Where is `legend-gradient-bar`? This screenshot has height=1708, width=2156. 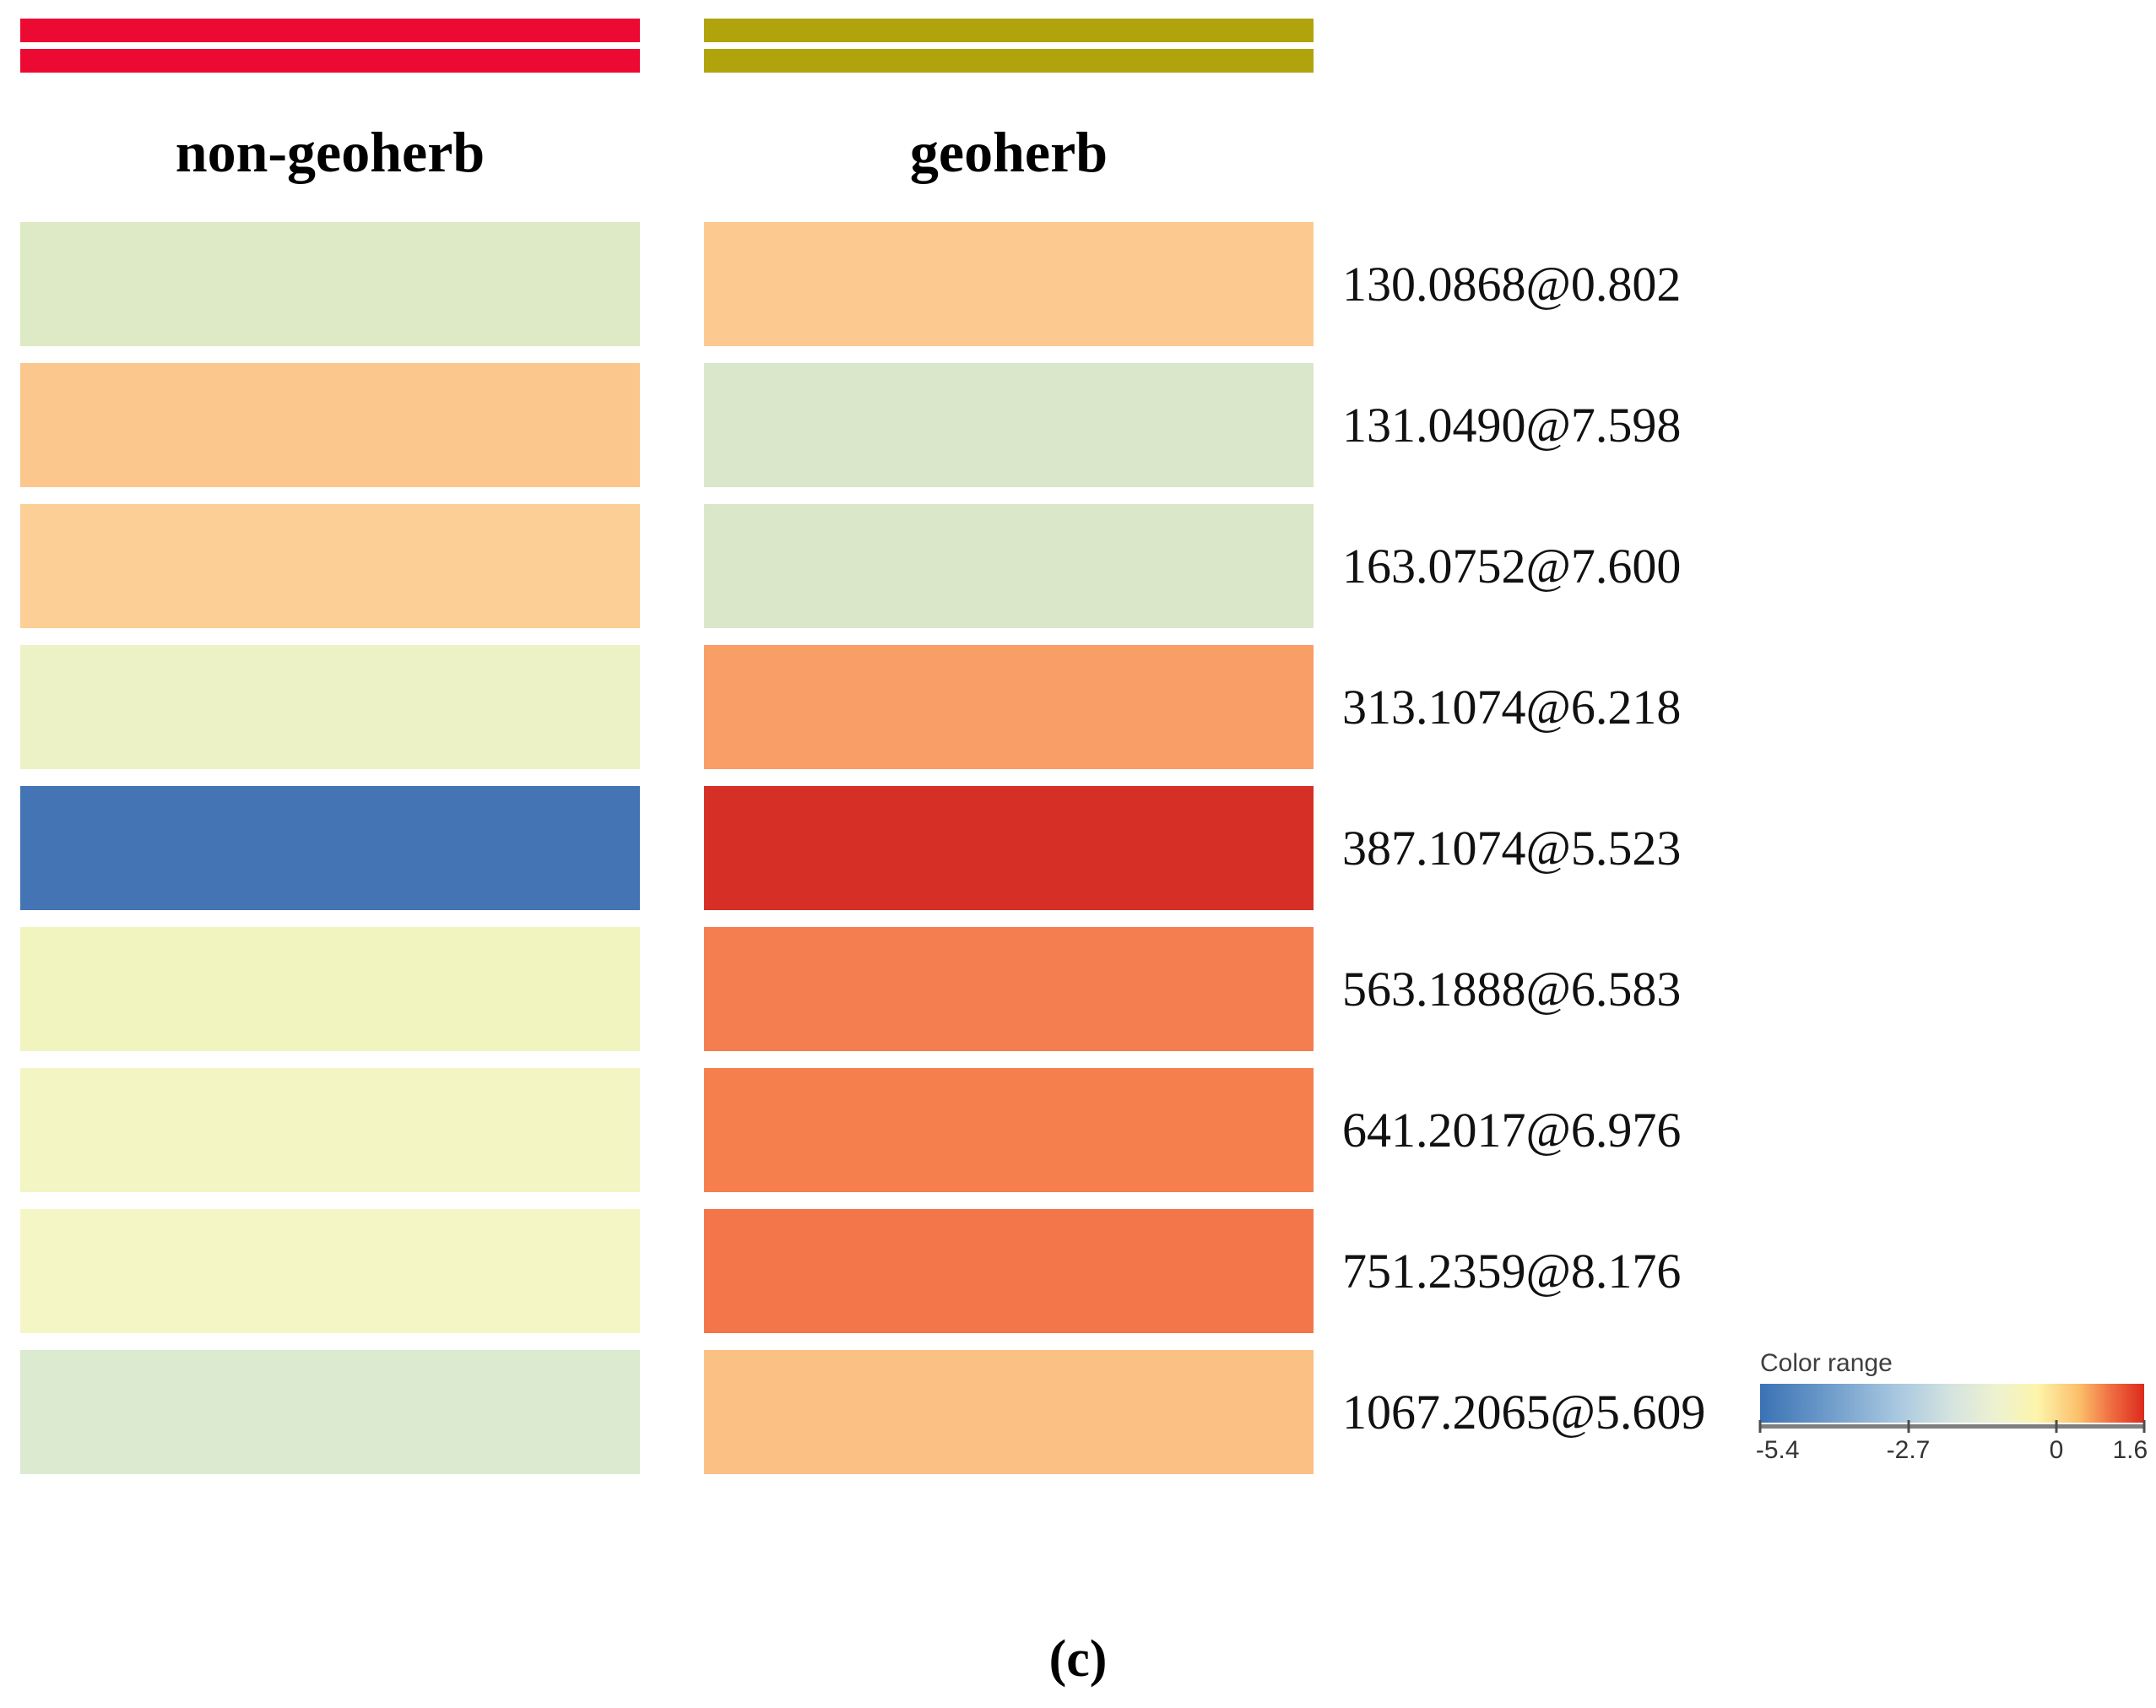
legend-gradient-bar is located at coordinates (1952, 1403).